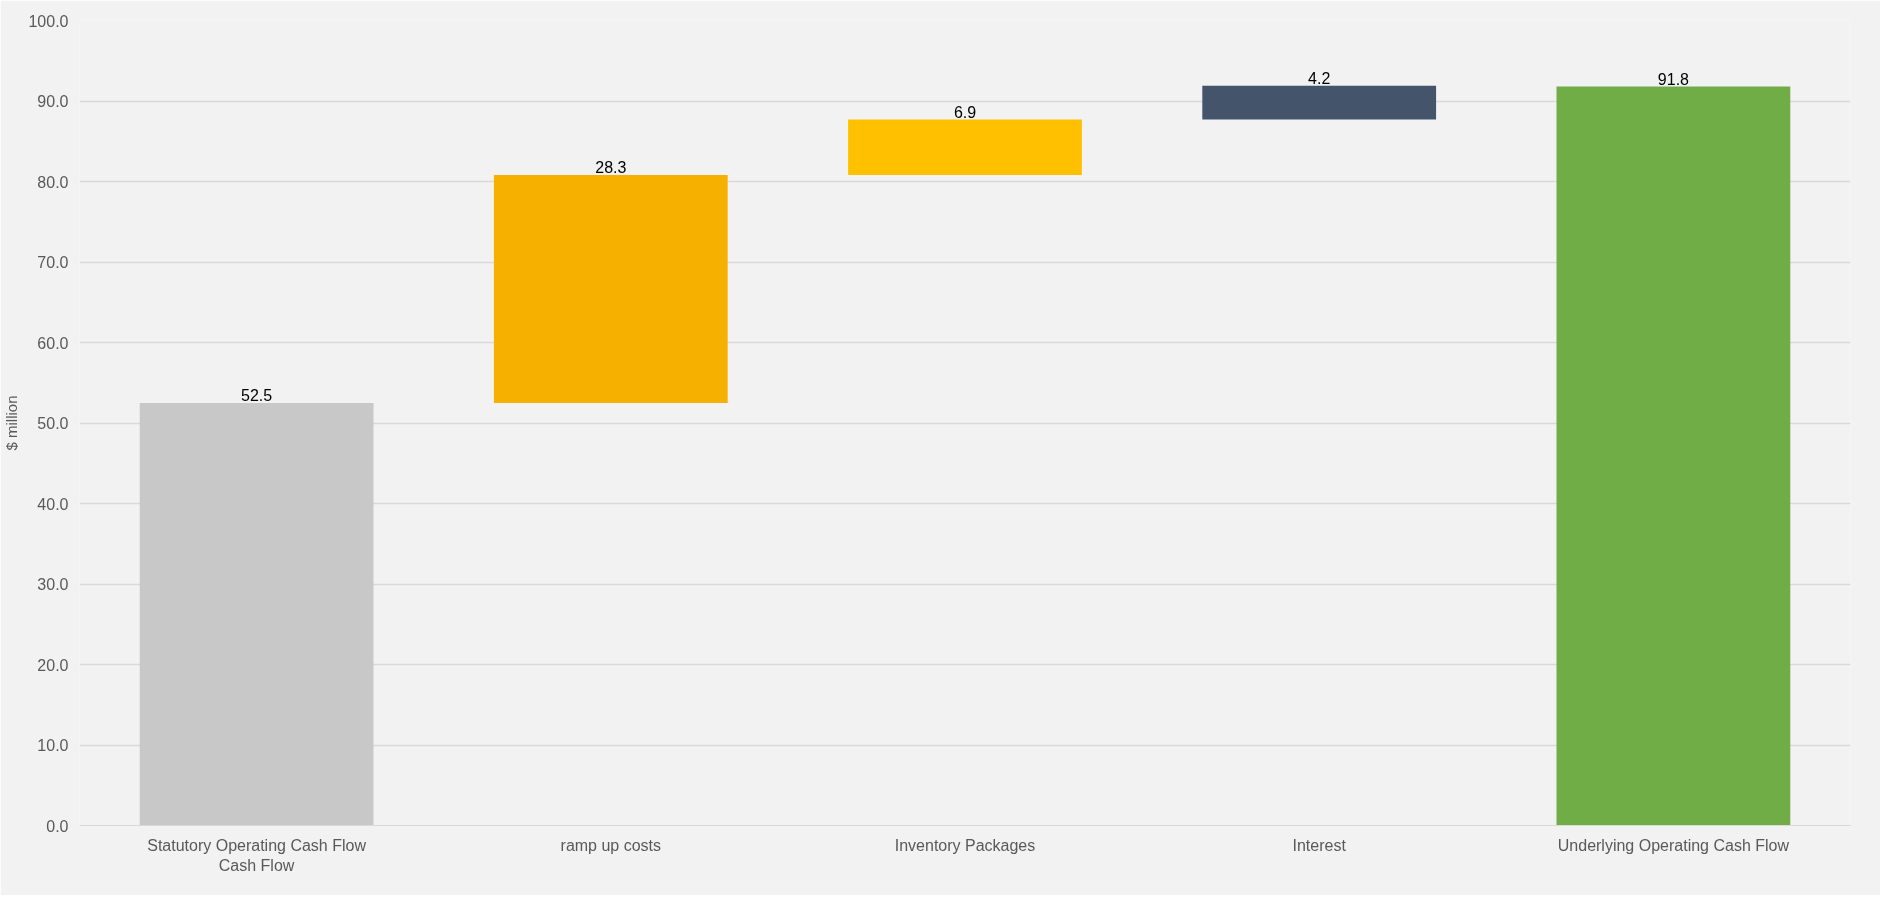 This screenshot has width=1896, height=904. Describe the element at coordinates (965, 112) in the screenshot. I see `data-label: 6.9` at that location.